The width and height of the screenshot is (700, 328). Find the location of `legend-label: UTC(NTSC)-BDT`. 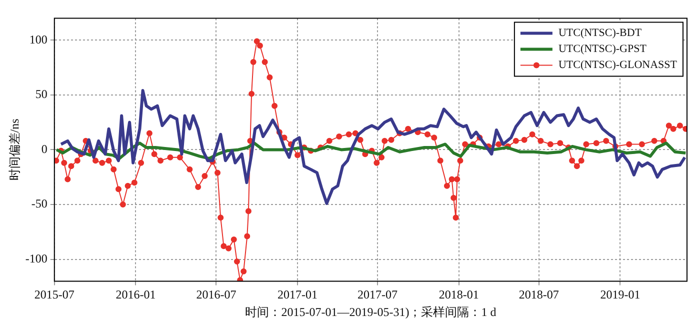

legend-label: UTC(NTSC)-BDT is located at coordinates (600, 33).